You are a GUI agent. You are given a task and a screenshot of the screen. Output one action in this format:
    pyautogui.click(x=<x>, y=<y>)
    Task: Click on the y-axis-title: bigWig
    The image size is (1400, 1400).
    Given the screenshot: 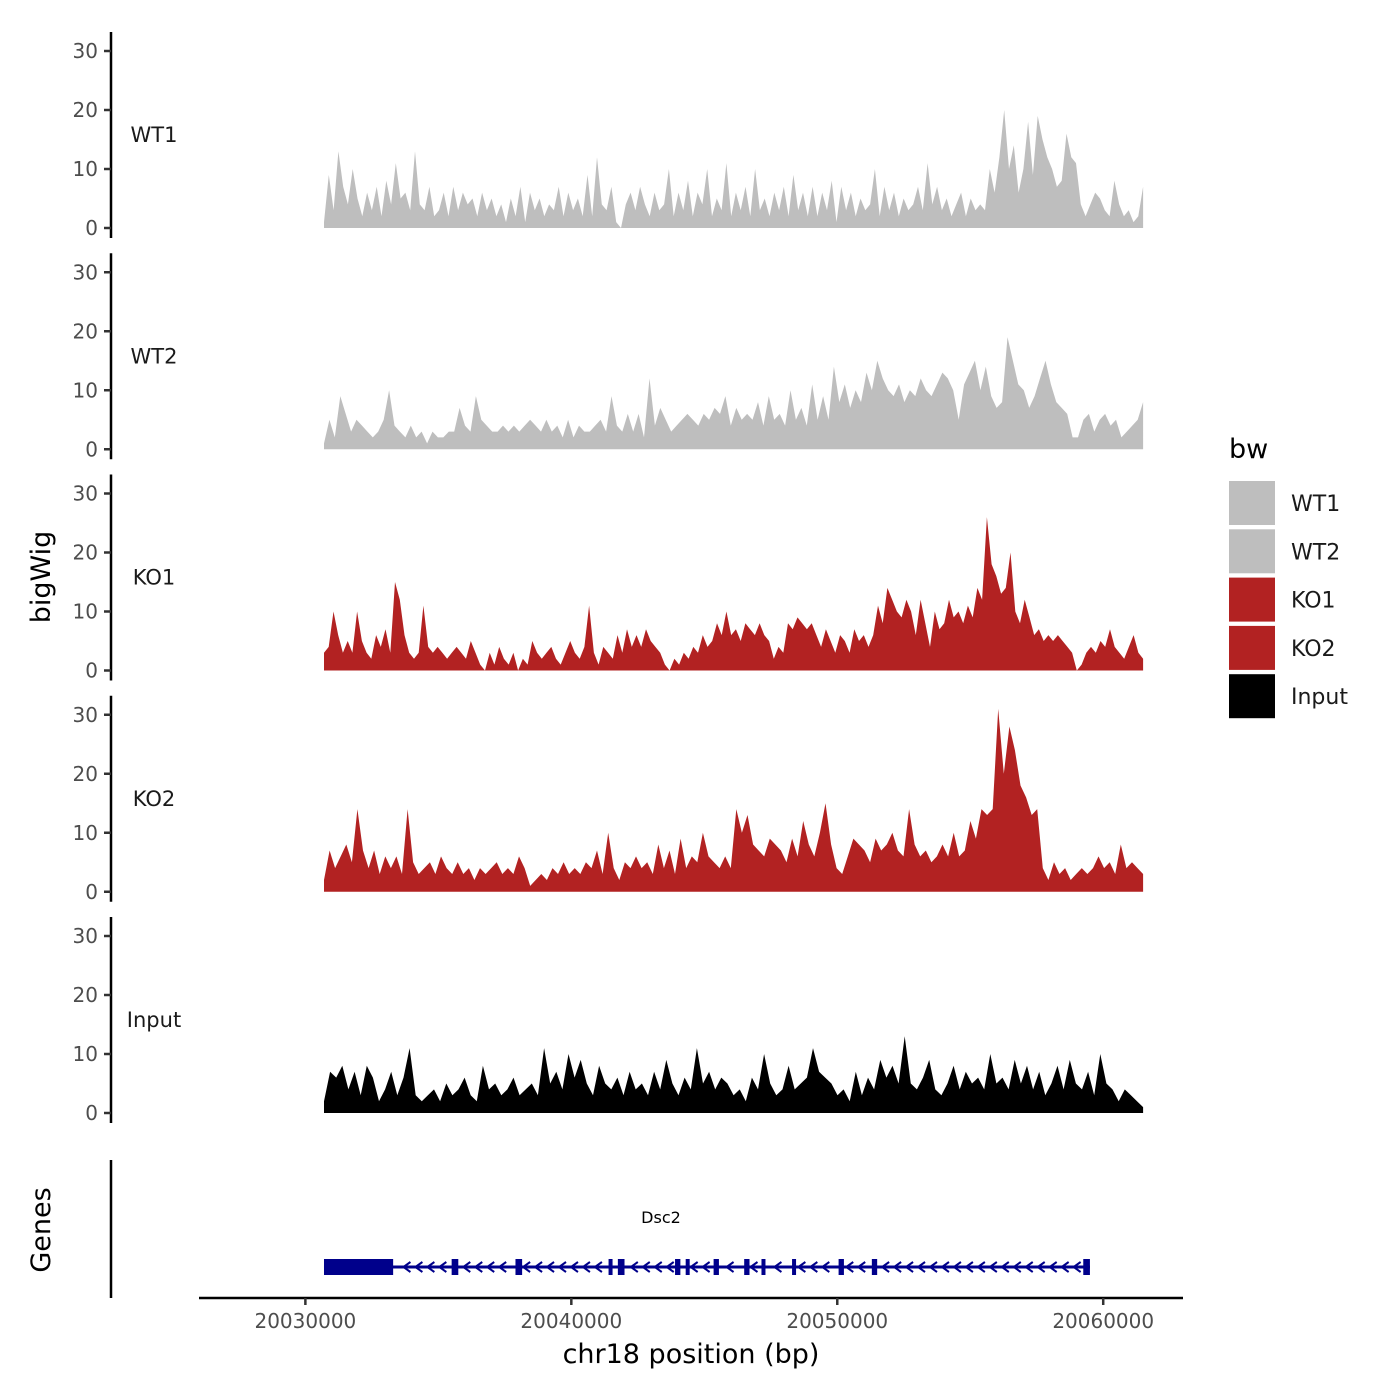 What is the action you would take?
    pyautogui.click(x=41, y=577)
    